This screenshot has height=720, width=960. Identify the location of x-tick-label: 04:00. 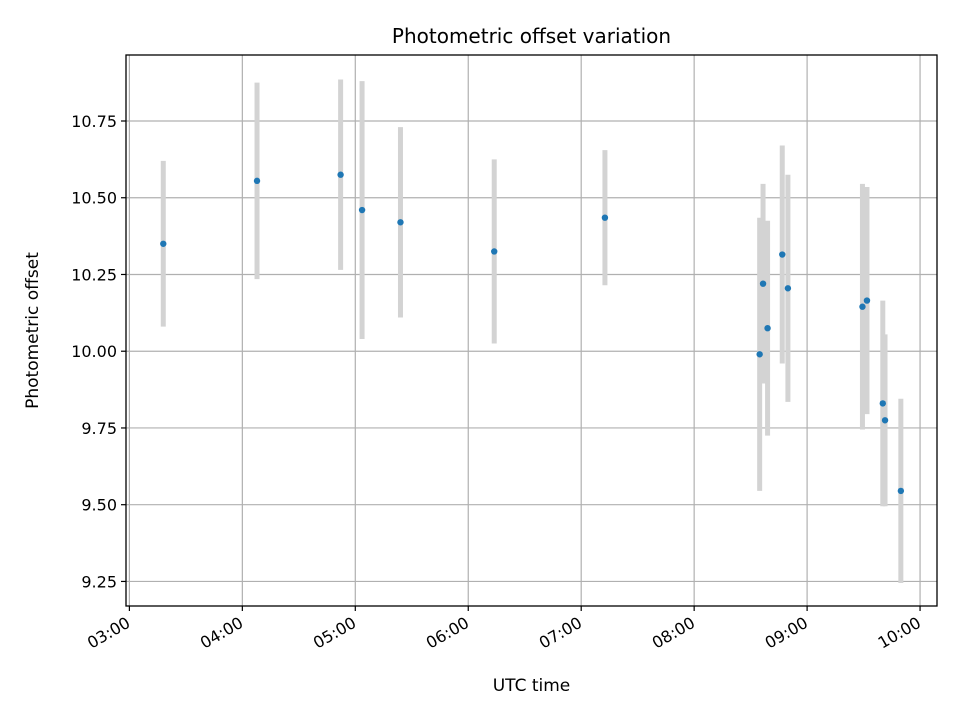
(221, 633).